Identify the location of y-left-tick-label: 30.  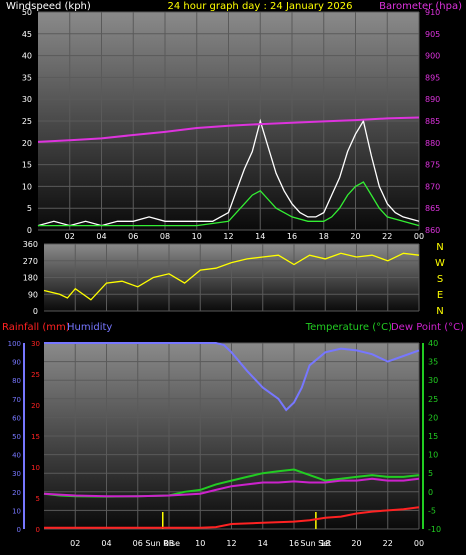
(27, 99).